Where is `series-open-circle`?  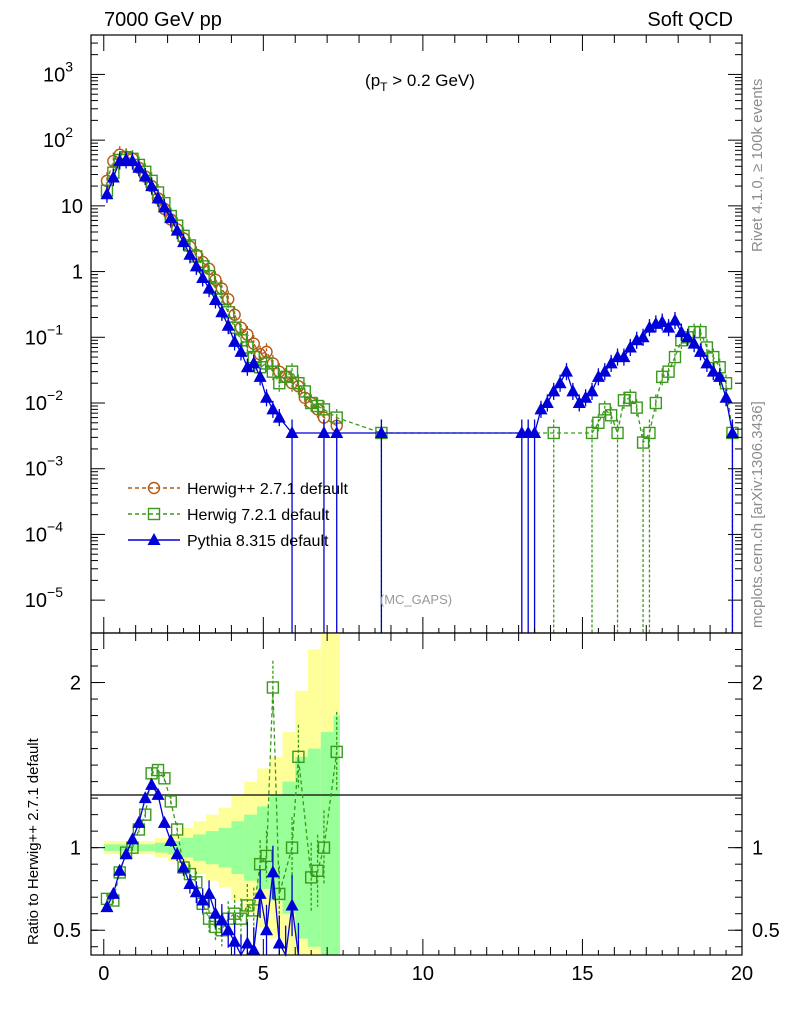
series-open-circle is located at coordinates (221, 290).